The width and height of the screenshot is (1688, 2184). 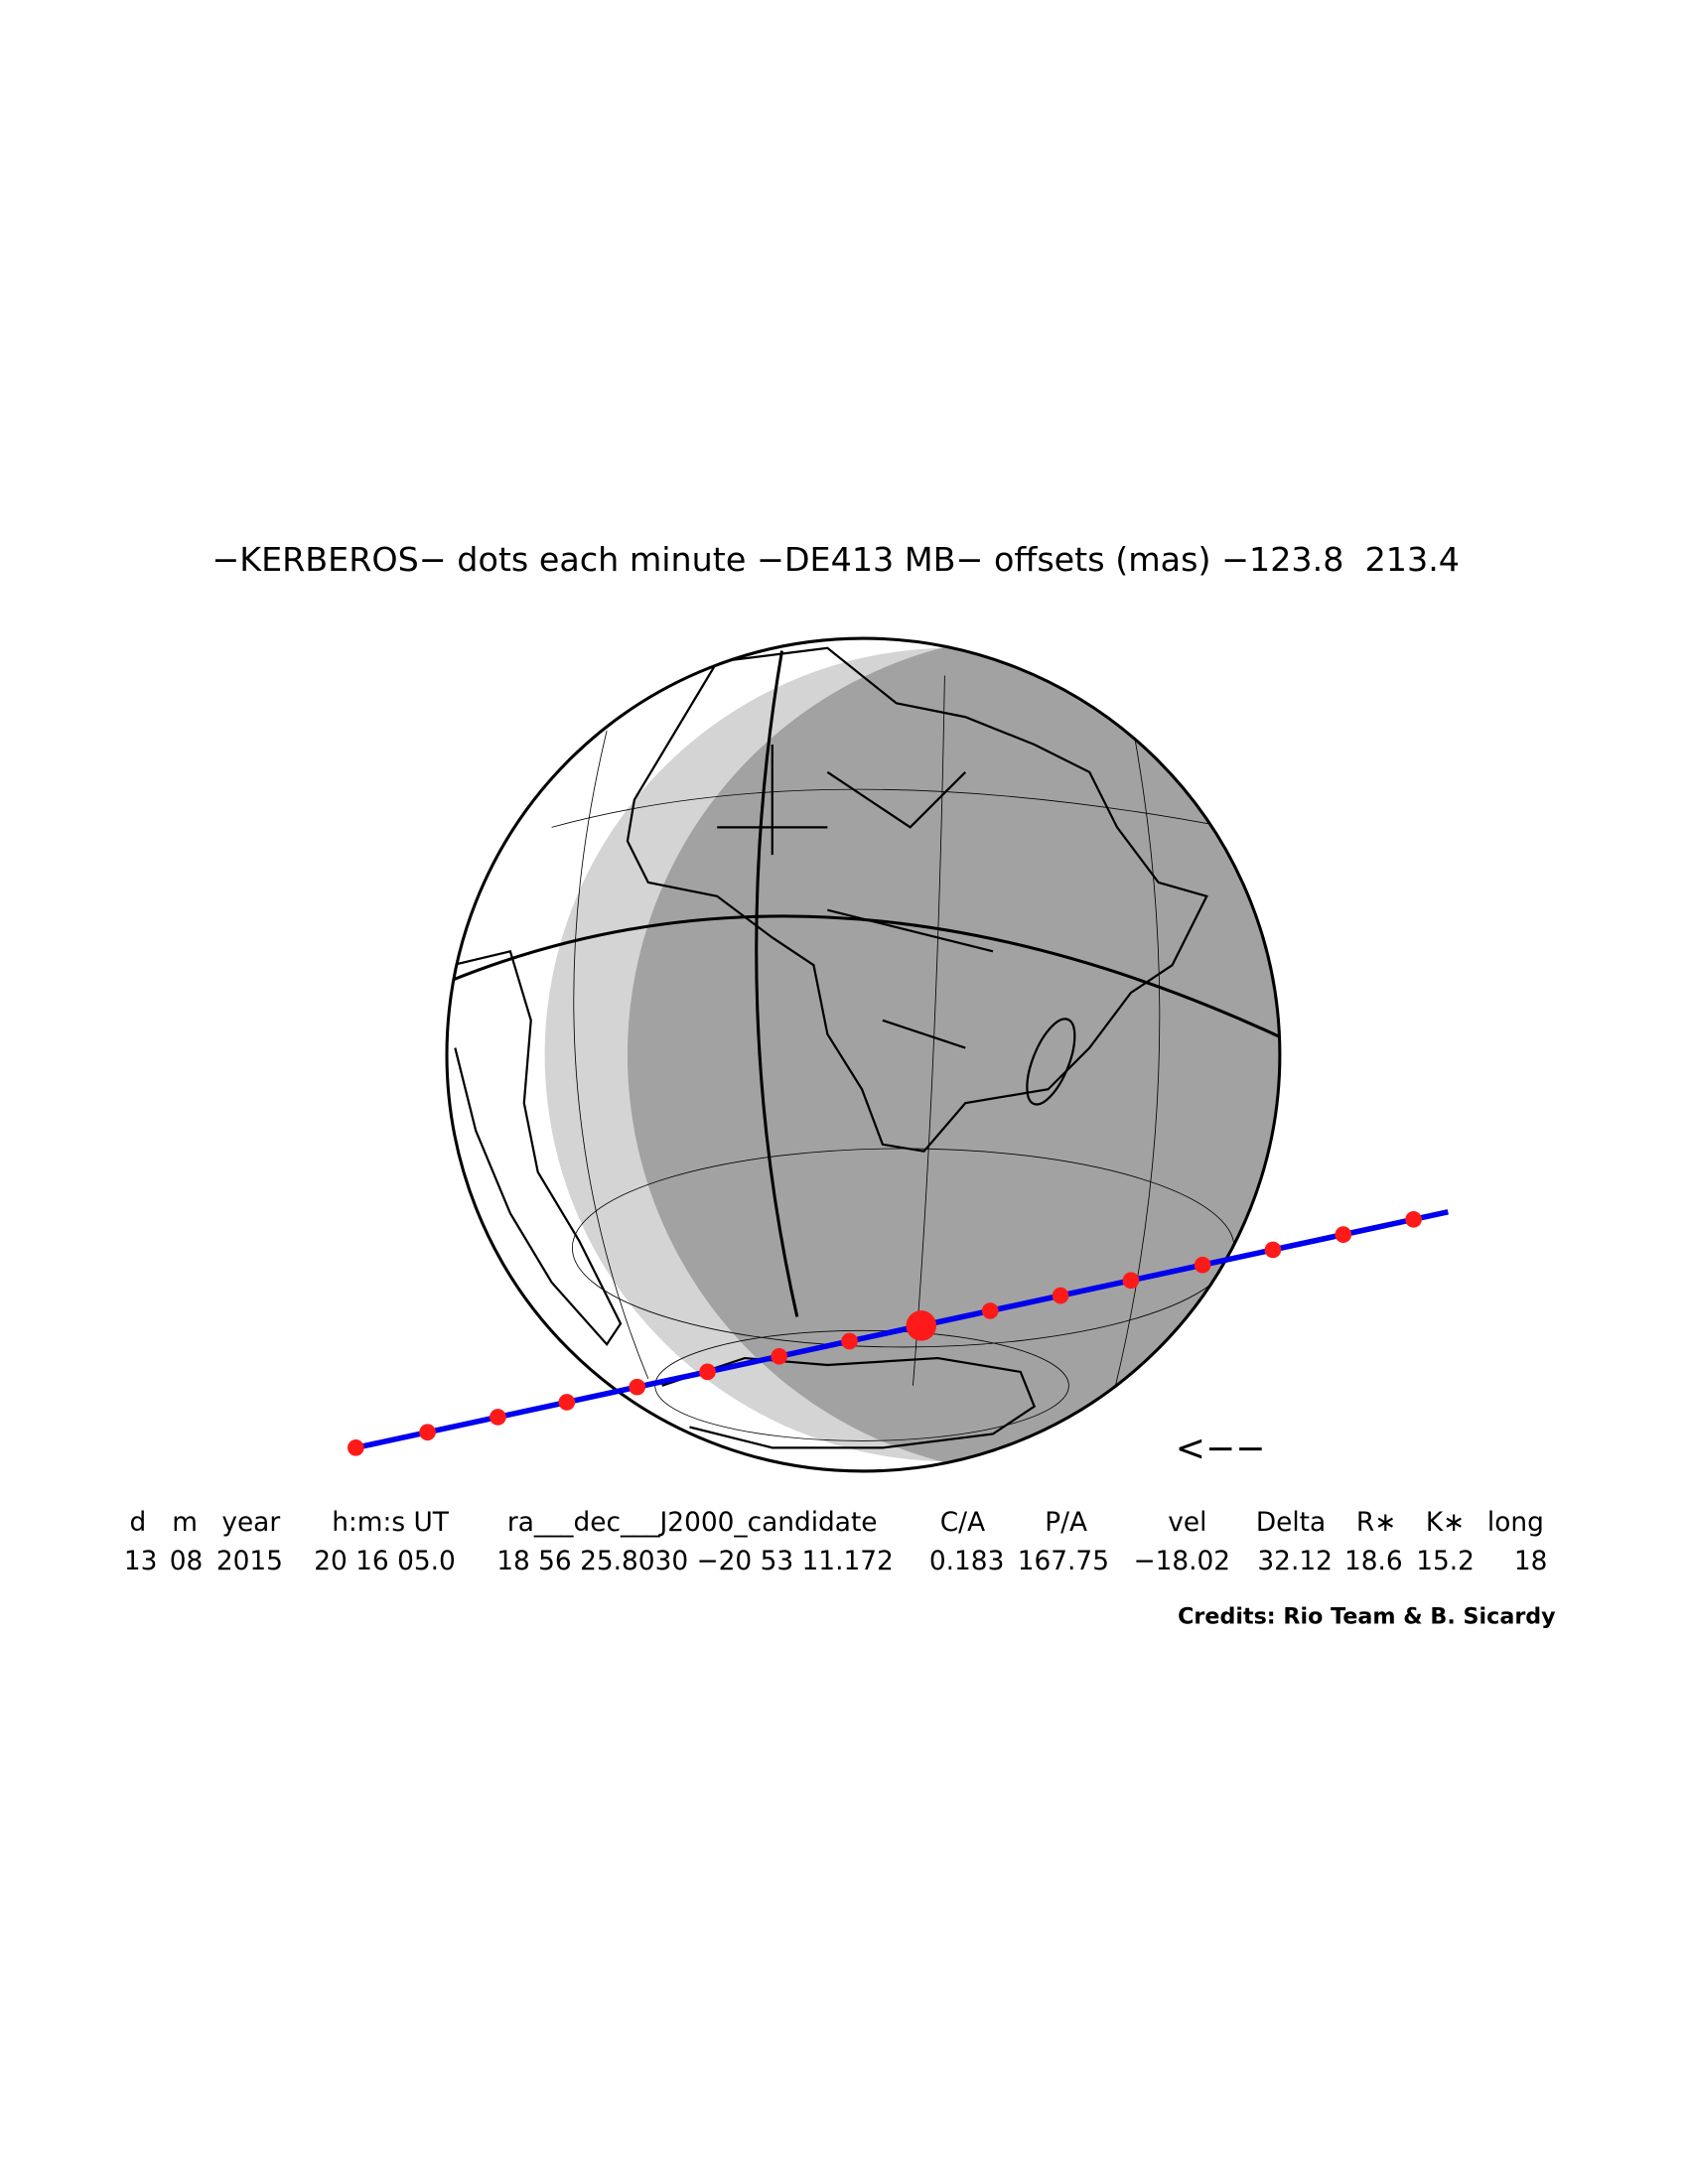 I want to click on table-header: Delta, so click(x=1291, y=1523).